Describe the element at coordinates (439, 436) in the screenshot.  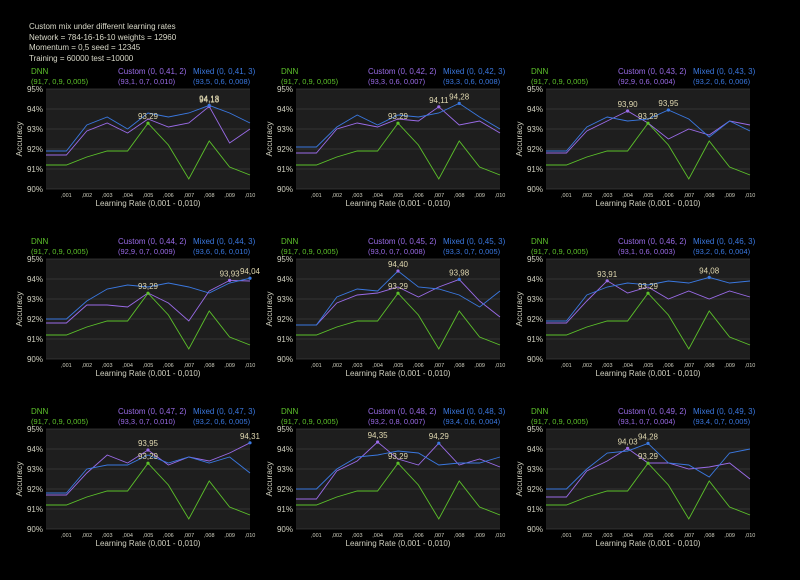
I see `annotation-label: 94,29` at that location.